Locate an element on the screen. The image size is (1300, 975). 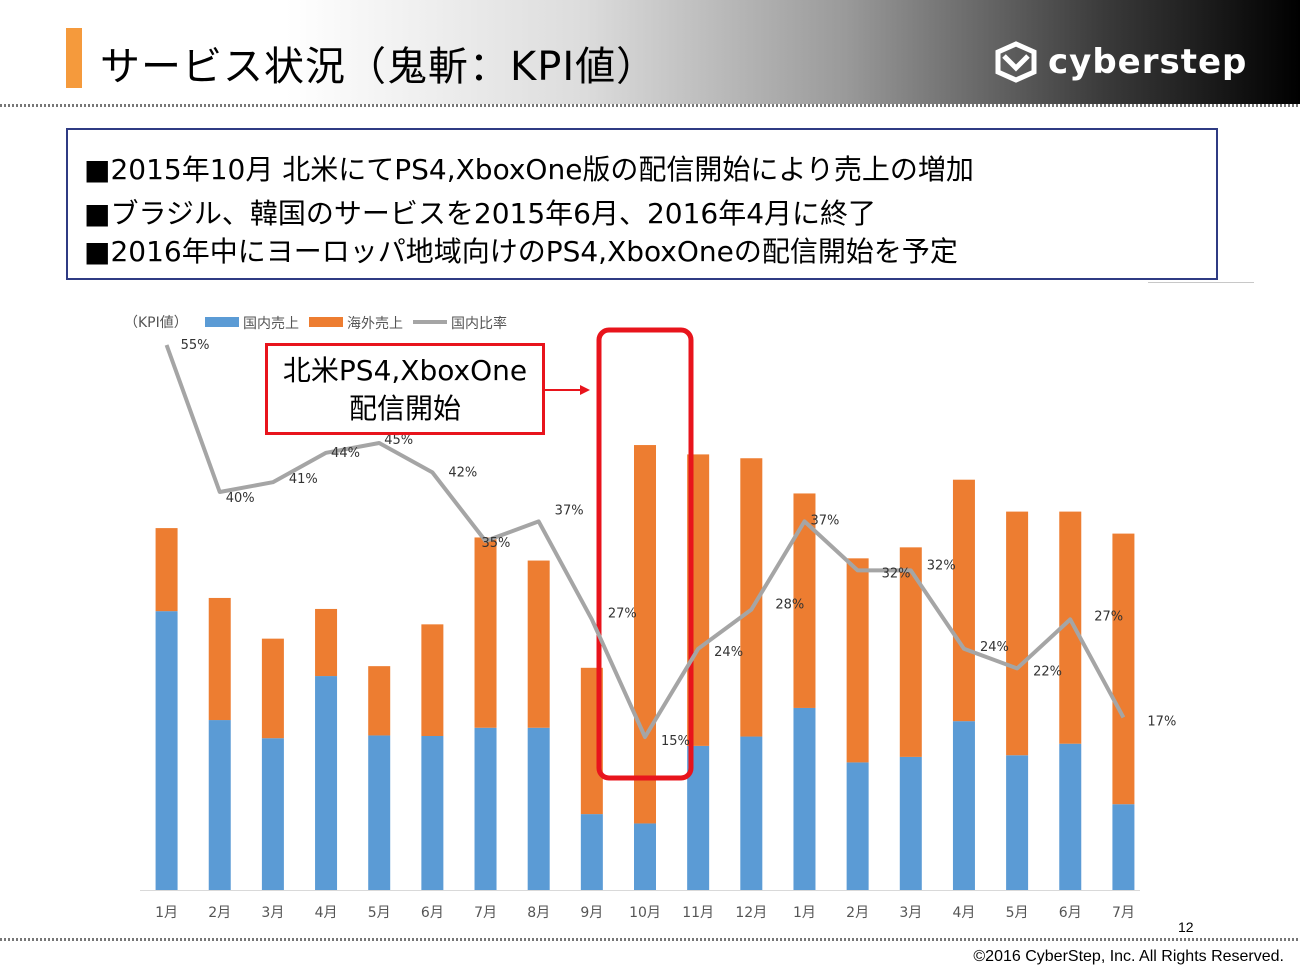
x-tick-label: 10月 is located at coordinates (645, 913).